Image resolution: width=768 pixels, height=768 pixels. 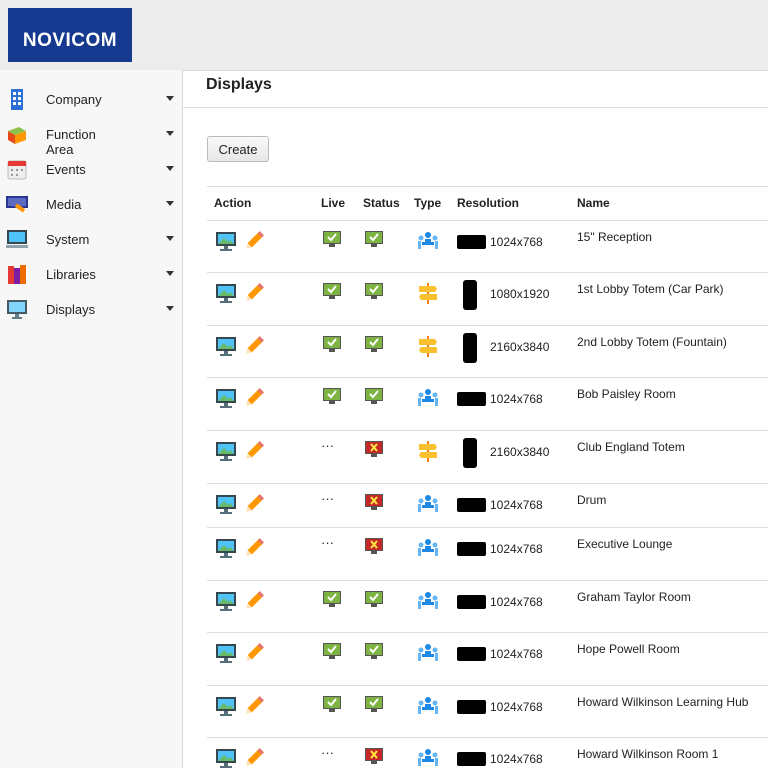 What do you see at coordinates (520, 294) in the screenshot?
I see `resolution: 1080x1920` at bounding box center [520, 294].